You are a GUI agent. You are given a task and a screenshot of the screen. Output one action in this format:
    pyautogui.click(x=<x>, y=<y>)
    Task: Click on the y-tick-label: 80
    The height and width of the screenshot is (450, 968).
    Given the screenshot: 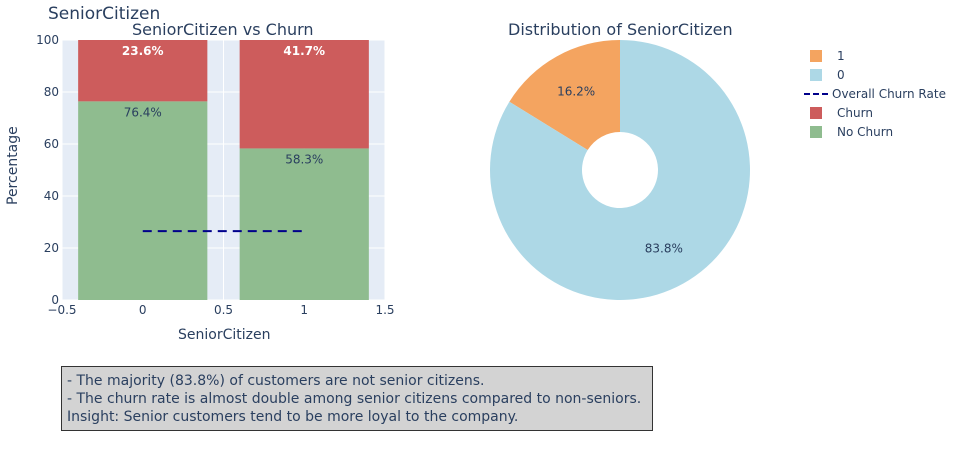 What is the action you would take?
    pyautogui.click(x=51, y=92)
    